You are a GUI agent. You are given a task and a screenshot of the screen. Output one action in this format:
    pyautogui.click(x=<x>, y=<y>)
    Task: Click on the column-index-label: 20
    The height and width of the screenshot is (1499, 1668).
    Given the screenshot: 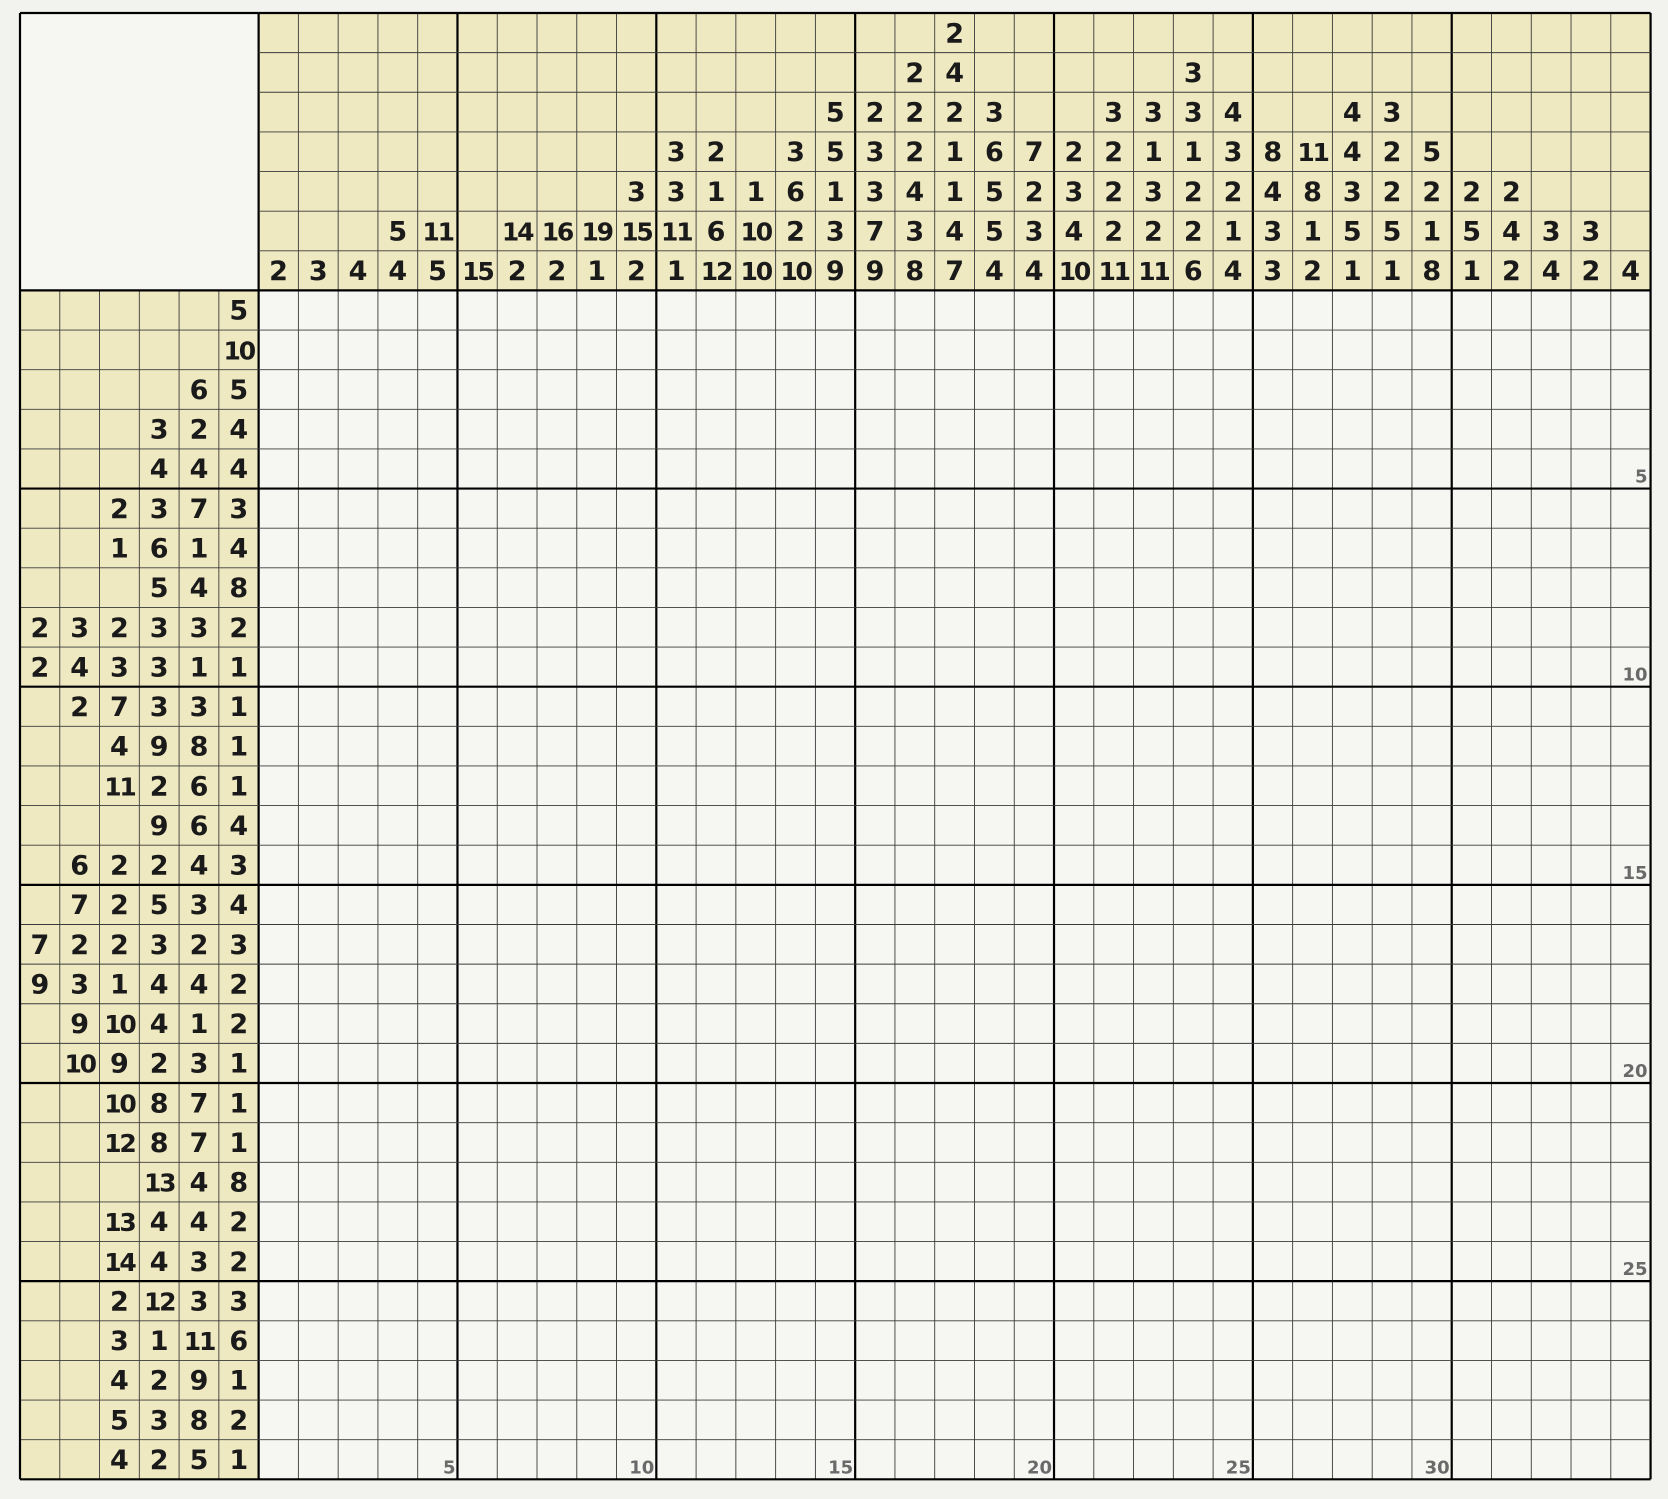 What is the action you would take?
    pyautogui.click(x=1039, y=1467)
    